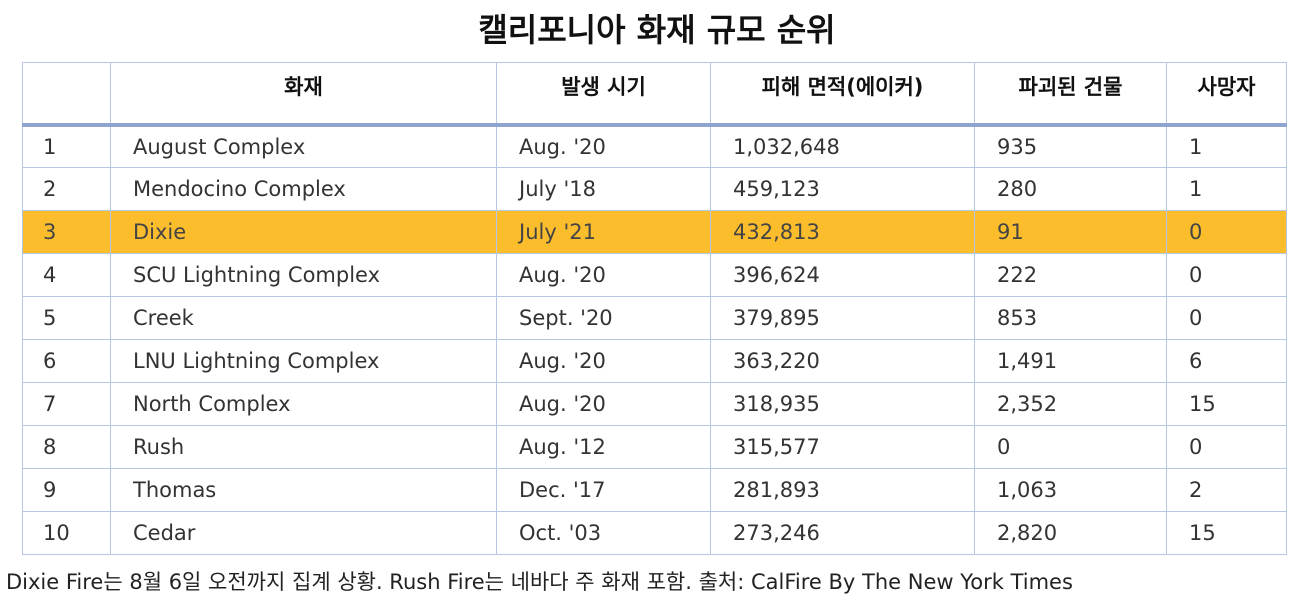 This screenshot has height=612, width=1314. What do you see at coordinates (66, 189) in the screenshot?
I see `cell-rank: 2` at bounding box center [66, 189].